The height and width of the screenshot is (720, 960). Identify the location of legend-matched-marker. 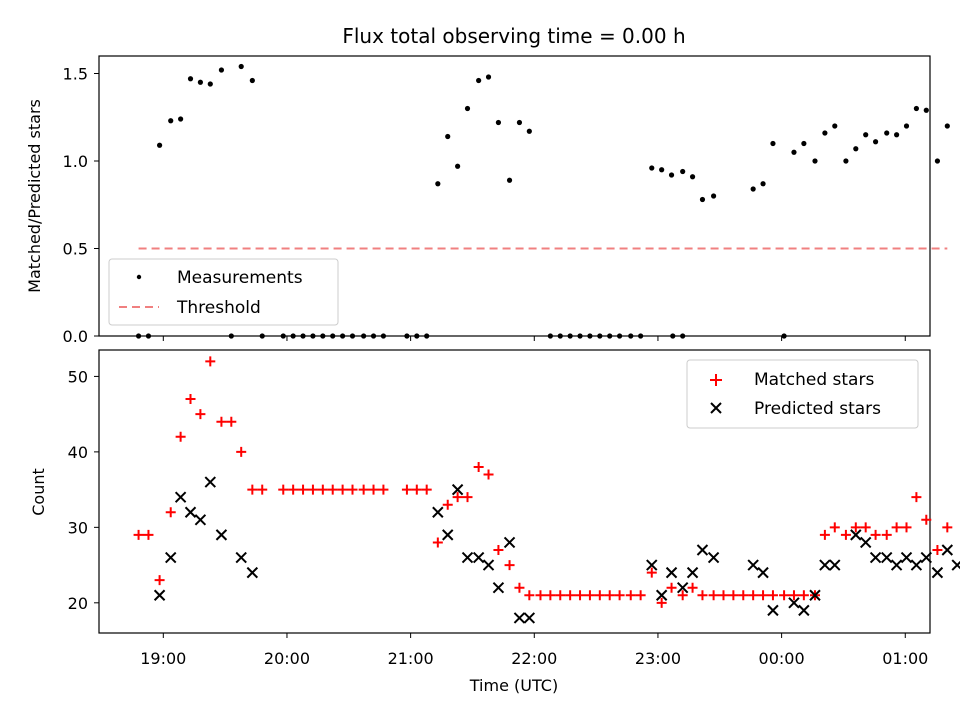
(716, 380).